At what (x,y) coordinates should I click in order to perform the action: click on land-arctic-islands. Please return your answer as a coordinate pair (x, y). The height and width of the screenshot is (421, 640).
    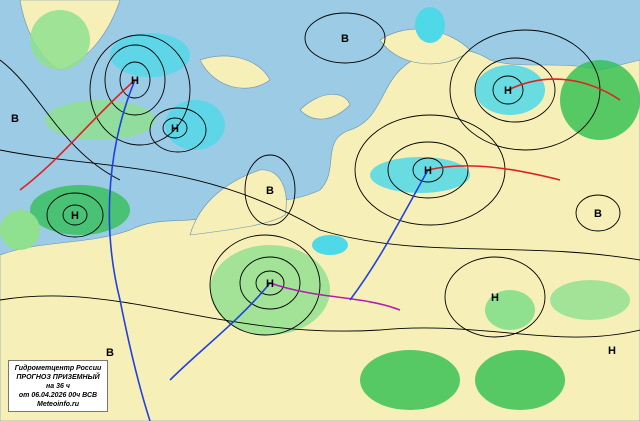
    Looking at the image, I should click on (235, 72).